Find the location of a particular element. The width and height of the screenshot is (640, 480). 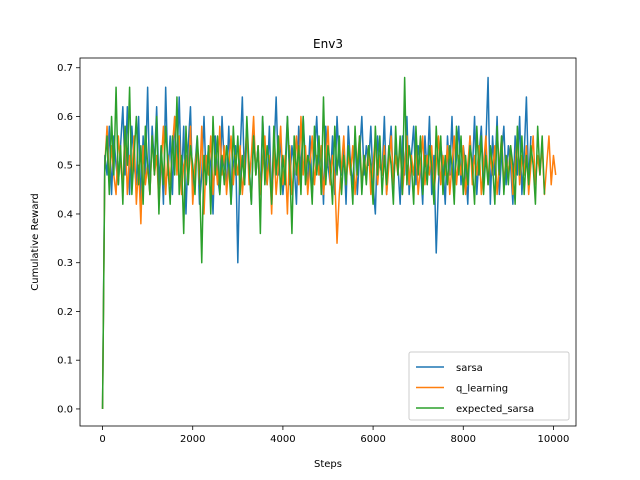

x-tick-label: 4000 is located at coordinates (282, 439).